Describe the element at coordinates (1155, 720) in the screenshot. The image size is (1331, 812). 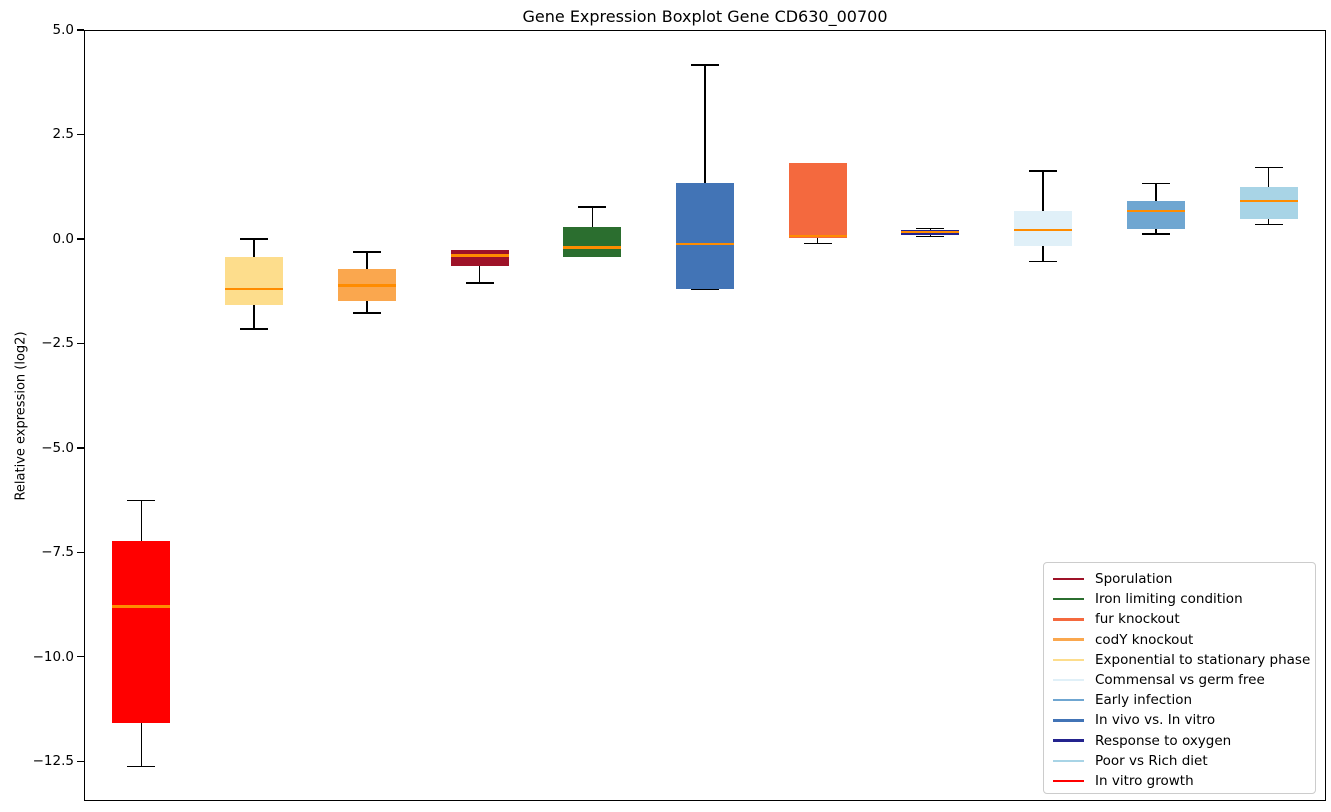
I see `legend-label: In vivo vs. In vitro` at that location.